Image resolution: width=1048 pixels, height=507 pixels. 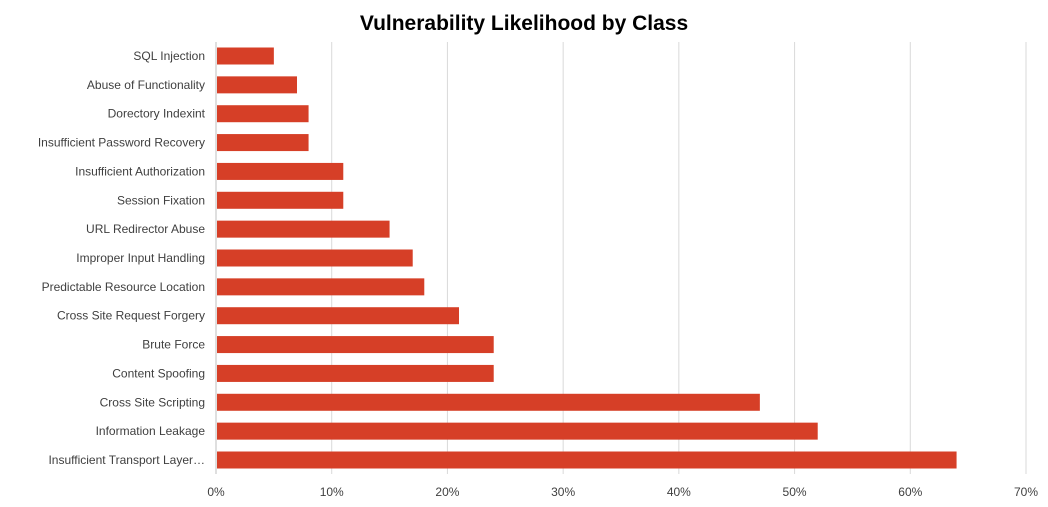 I want to click on category-label: Information Leakage, so click(x=151, y=431).